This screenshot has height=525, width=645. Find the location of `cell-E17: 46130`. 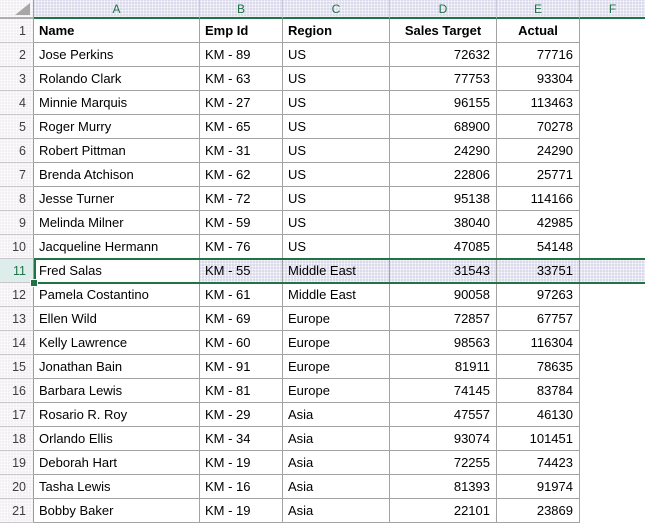

cell-E17: 46130 is located at coordinates (538, 415).